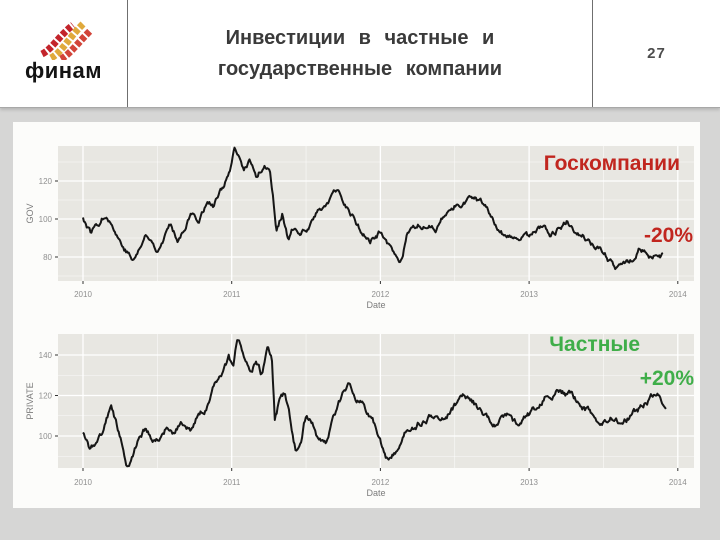 The width and height of the screenshot is (720, 540). What do you see at coordinates (30, 213) in the screenshot?
I see `svg-text: GOV` at bounding box center [30, 213].